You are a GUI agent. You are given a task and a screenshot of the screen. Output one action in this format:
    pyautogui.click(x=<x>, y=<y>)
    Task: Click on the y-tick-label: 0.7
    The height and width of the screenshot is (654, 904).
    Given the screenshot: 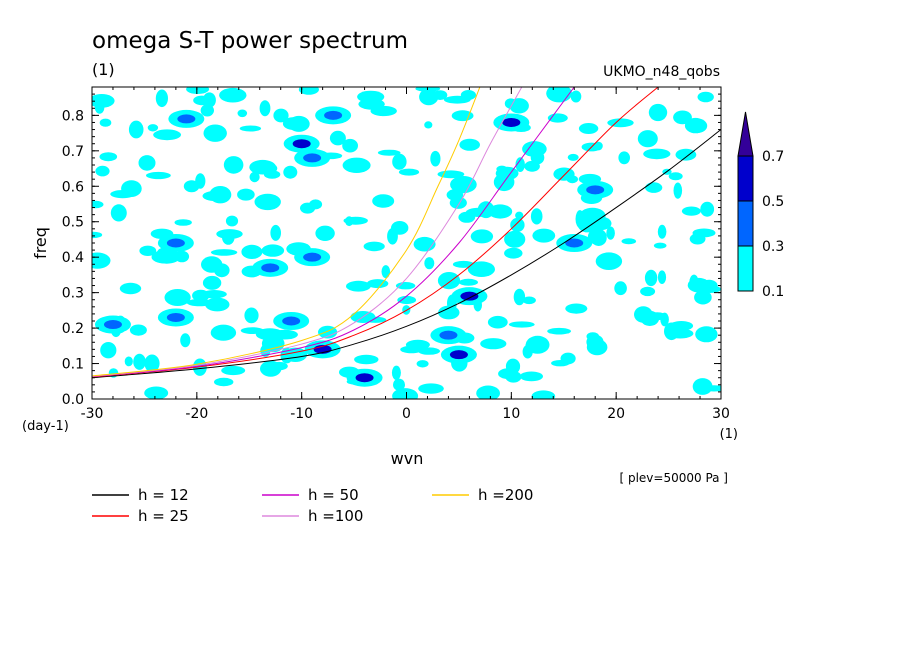 What is the action you would take?
    pyautogui.click(x=73, y=152)
    